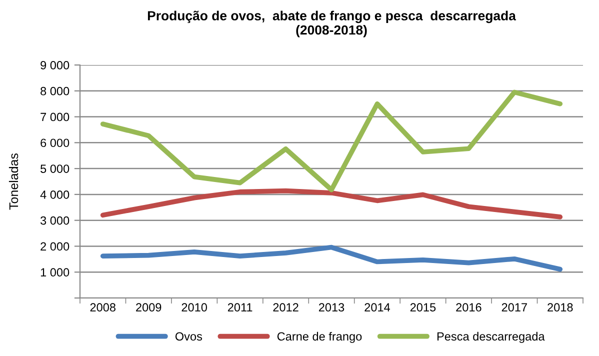 This screenshot has height=356, width=599. I want to click on x-tick-label: 2012, so click(285, 307).